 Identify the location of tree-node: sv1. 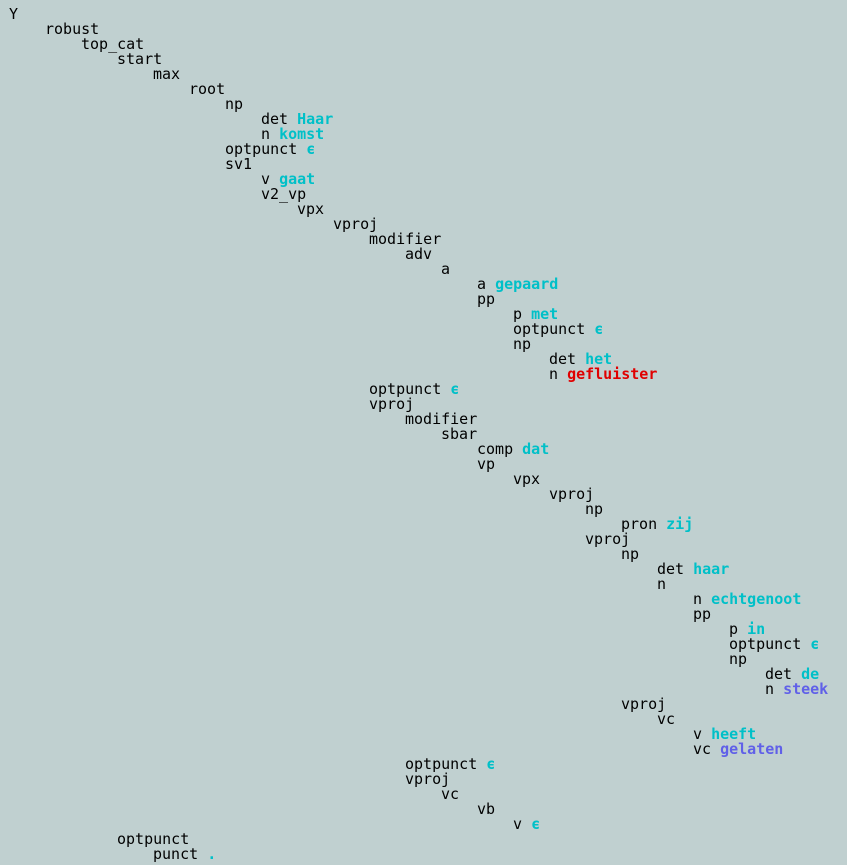
(238, 164).